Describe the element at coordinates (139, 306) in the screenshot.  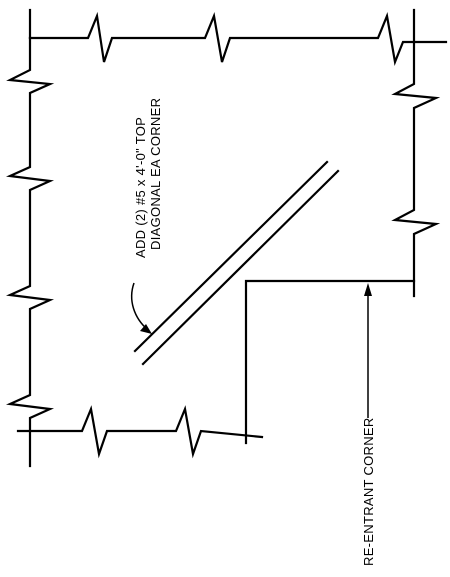
I see `note-leader` at that location.